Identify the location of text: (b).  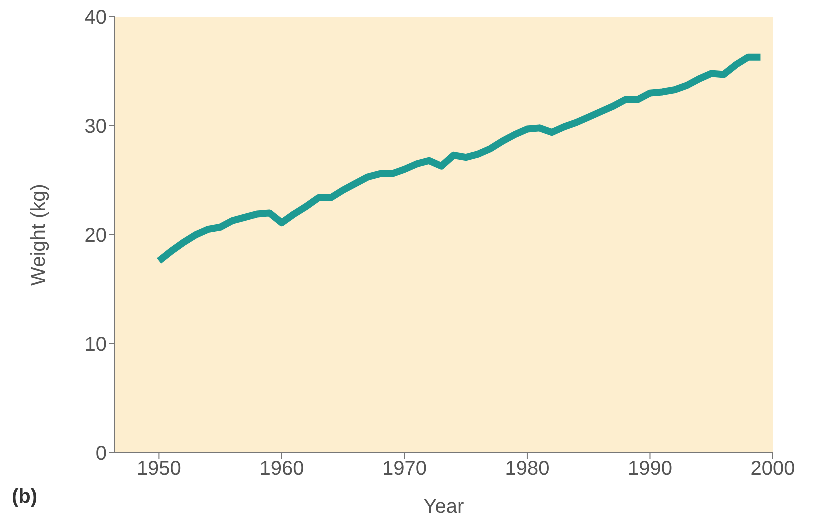
(25, 497).